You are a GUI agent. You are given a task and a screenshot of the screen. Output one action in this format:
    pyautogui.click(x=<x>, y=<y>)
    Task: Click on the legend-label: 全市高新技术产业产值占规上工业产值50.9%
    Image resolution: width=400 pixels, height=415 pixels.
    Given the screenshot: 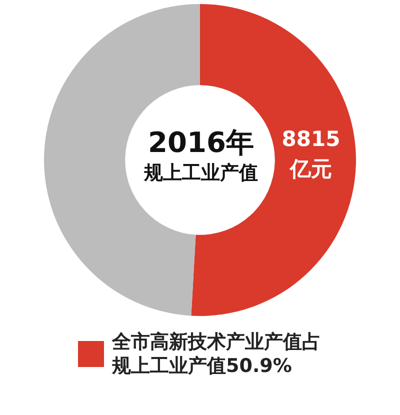 What is the action you would take?
    pyautogui.click(x=217, y=354)
    